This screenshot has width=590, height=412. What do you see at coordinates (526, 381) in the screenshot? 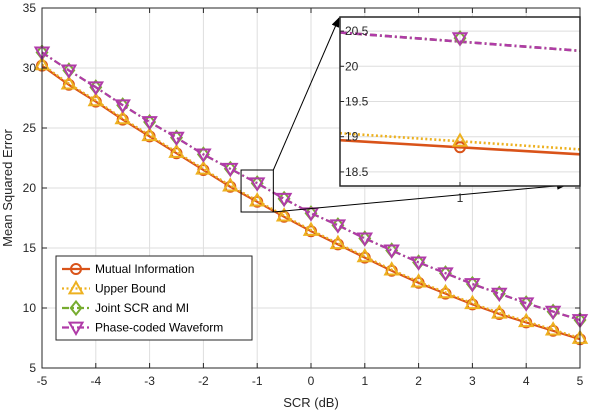
I see `x-tick-label: 4` at bounding box center [526, 381].